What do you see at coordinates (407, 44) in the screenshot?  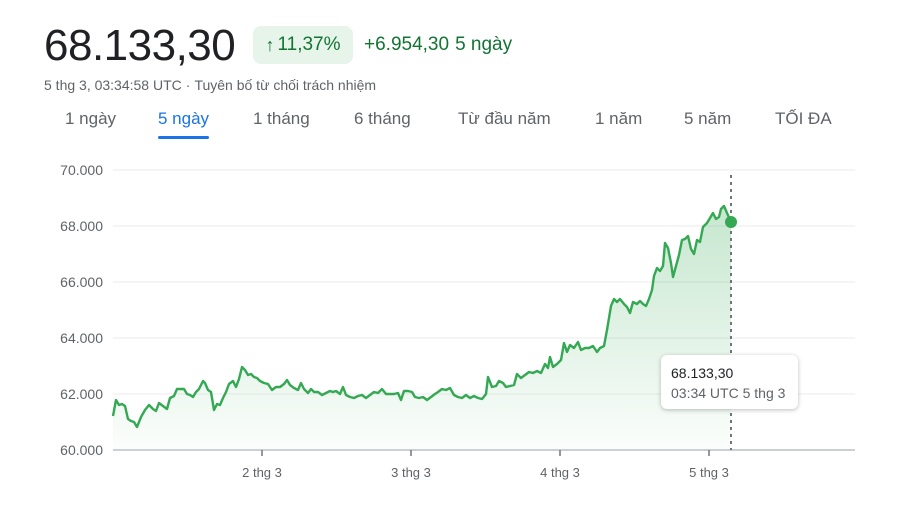 I see `change-amount: +6.954,30` at bounding box center [407, 44].